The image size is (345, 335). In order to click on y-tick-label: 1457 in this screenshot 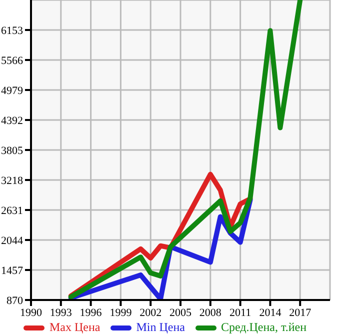, I will do `click(12, 270)`.